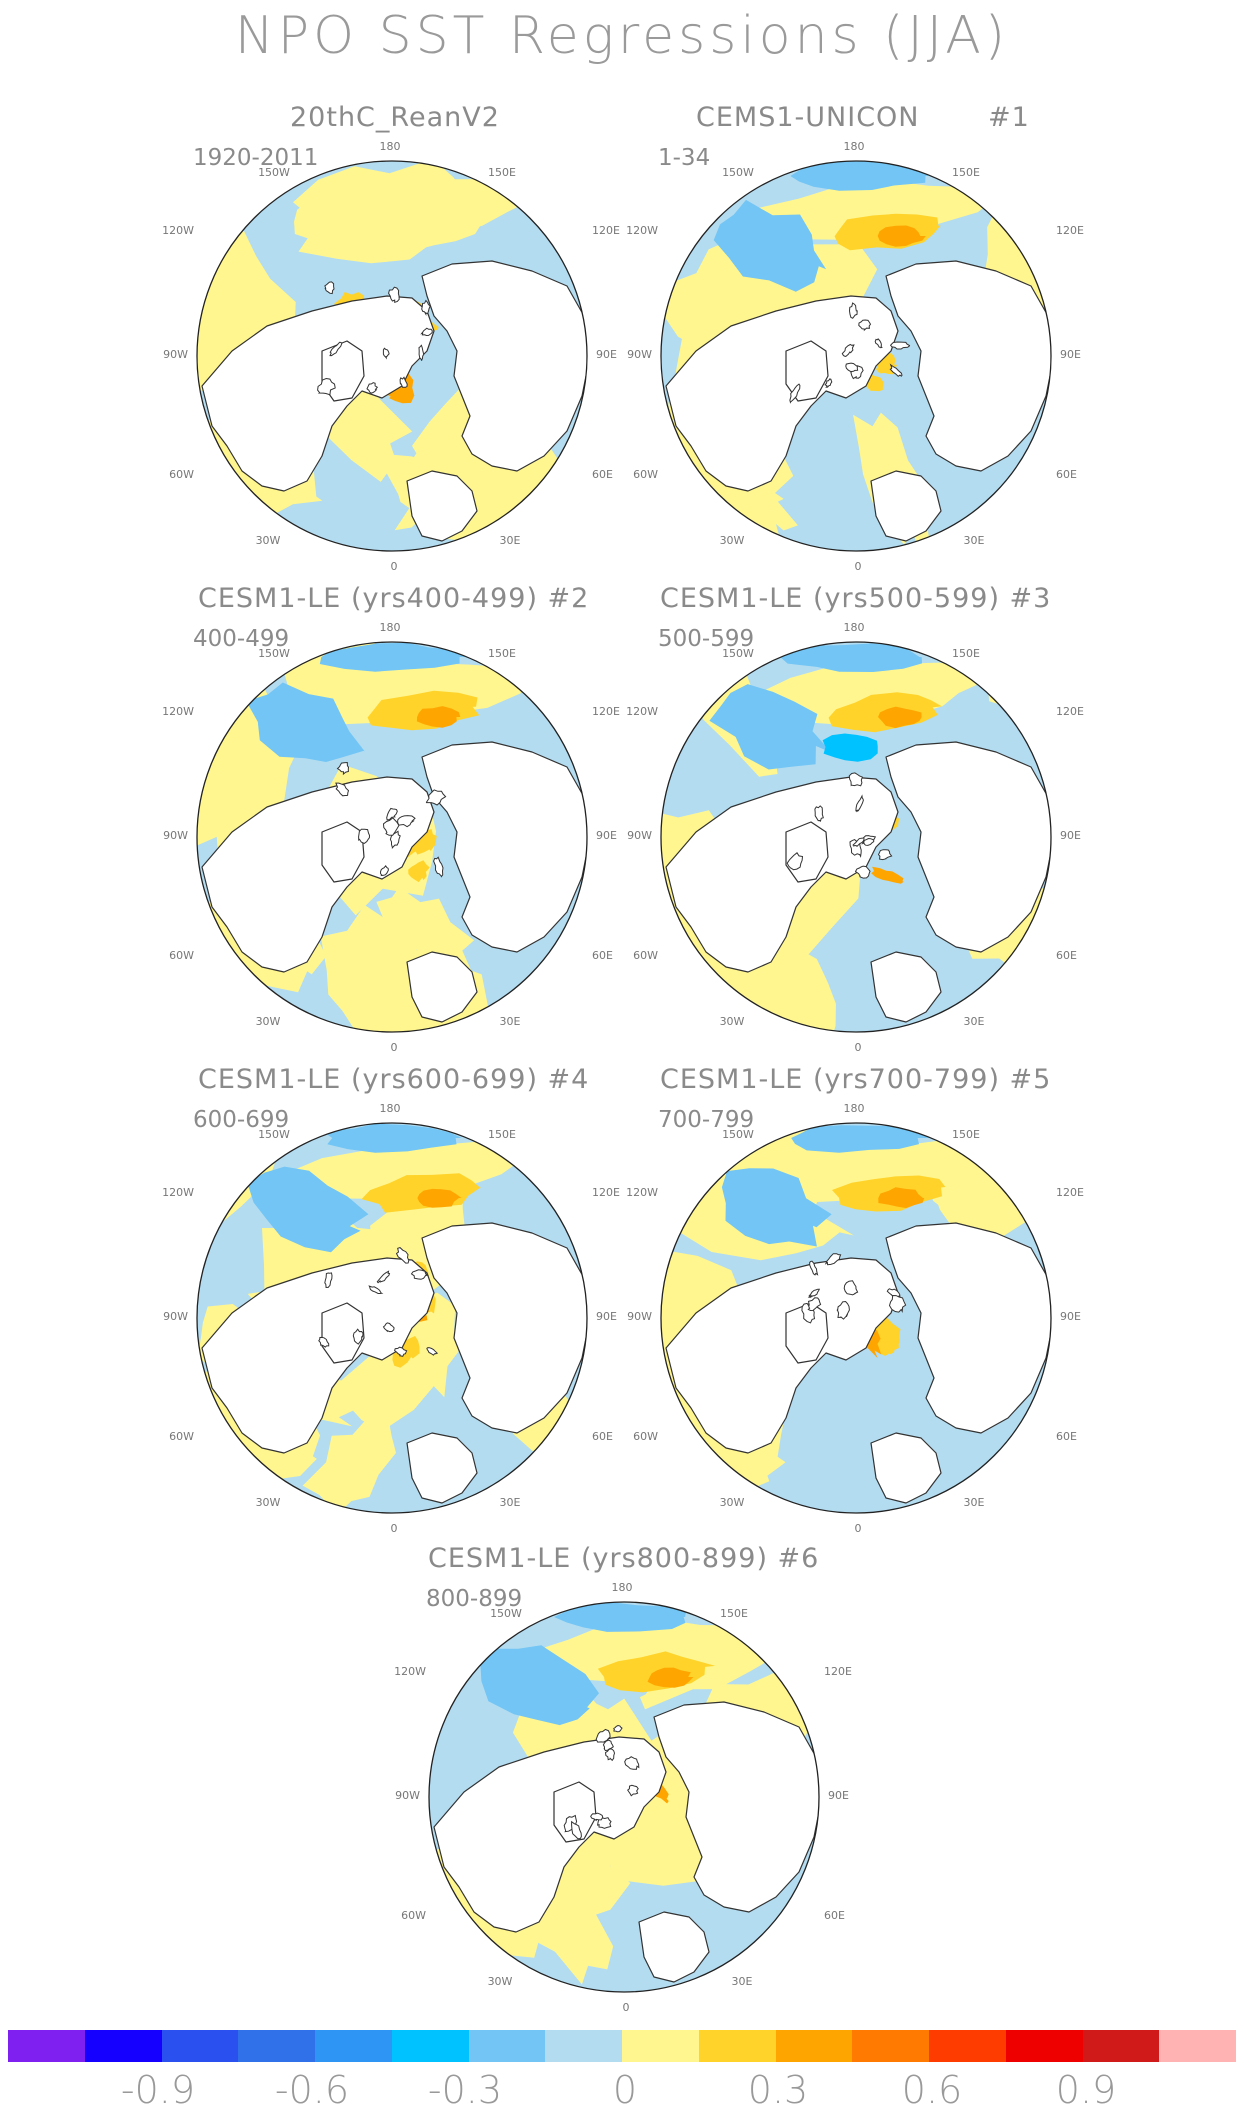 This screenshot has width=1244, height=2113. What do you see at coordinates (855, 1318) in the screenshot?
I see `polar-map-6: 180 150W 150E 120W 120E 90W 90E 60W 60E 30W 30E 0` at bounding box center [855, 1318].